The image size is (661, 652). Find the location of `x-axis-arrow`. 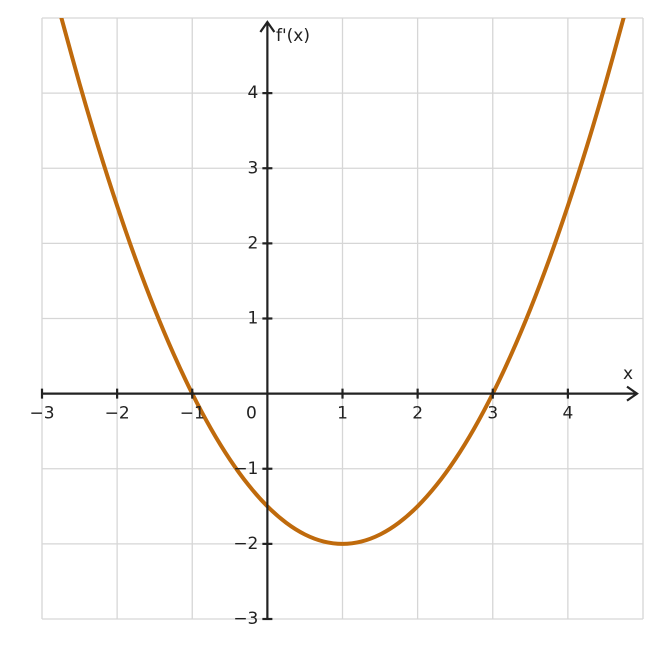

x-axis-arrow is located at coordinates (632, 393).